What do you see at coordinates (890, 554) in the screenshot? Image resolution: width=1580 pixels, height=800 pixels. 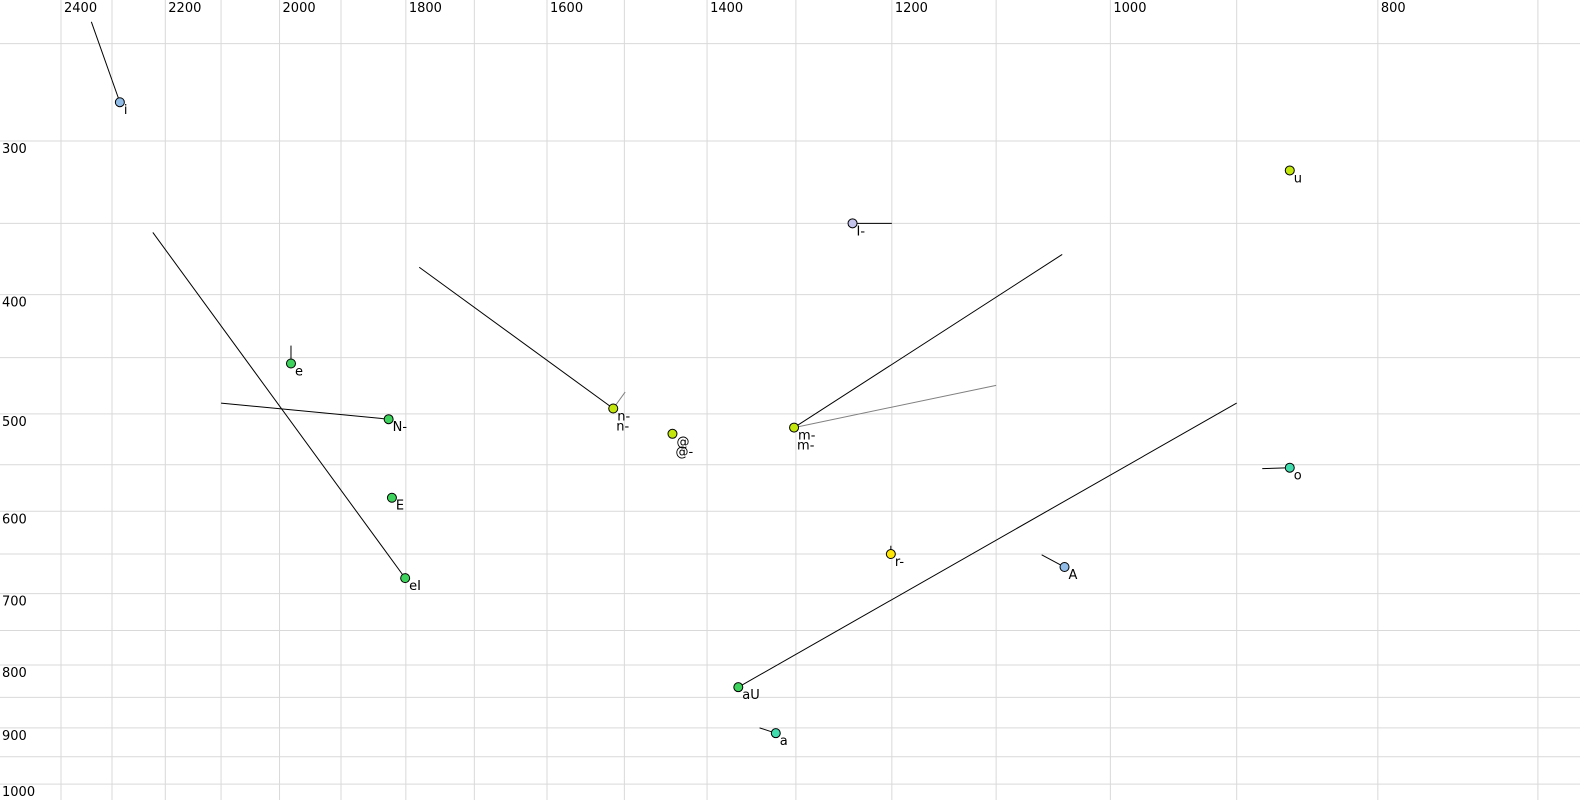 I see `point-r-` at bounding box center [890, 554].